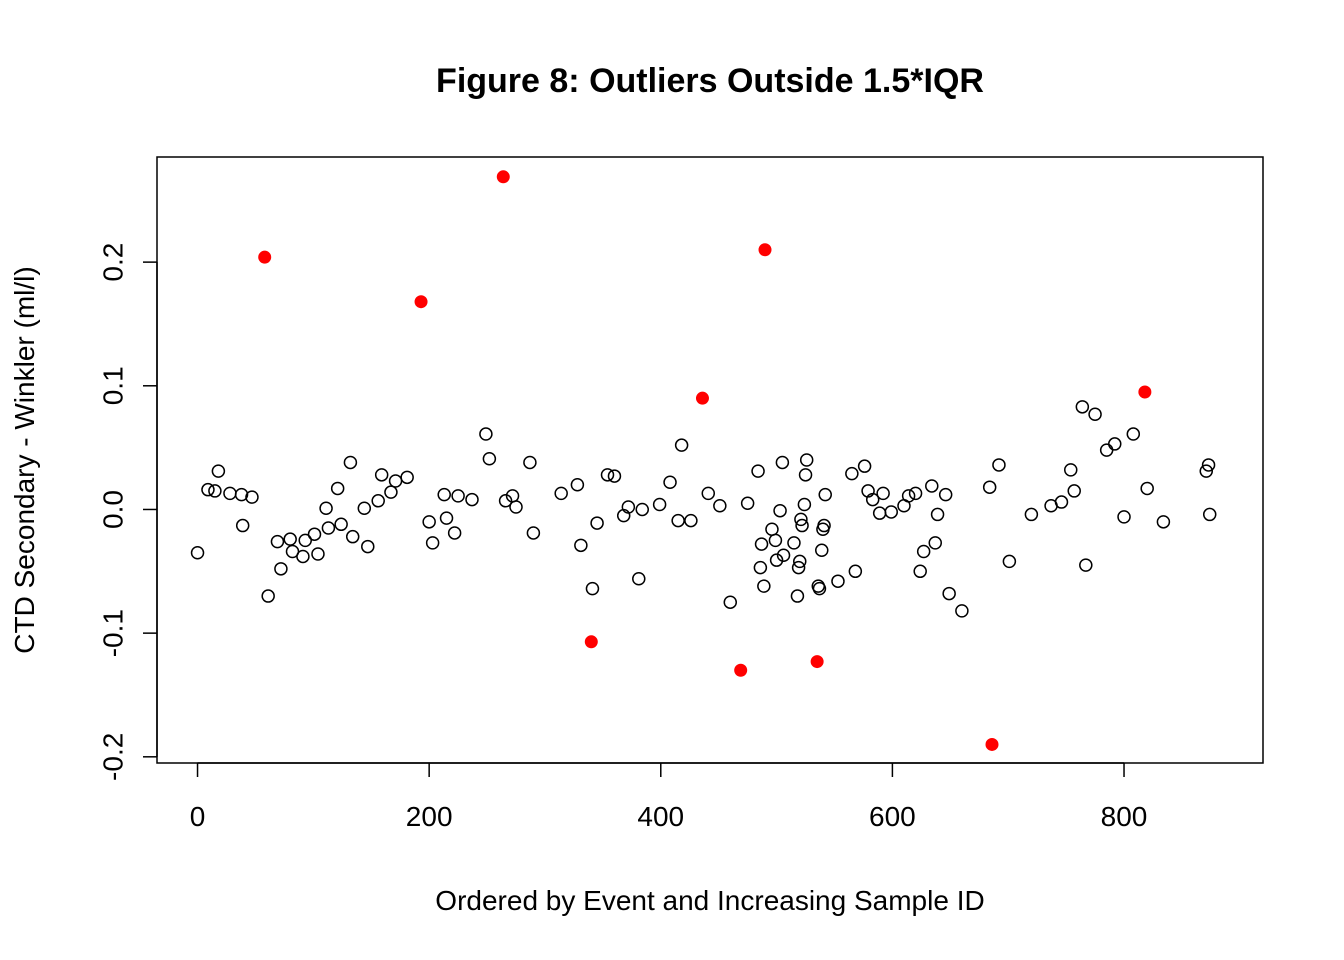  Describe the element at coordinates (710, 81) in the screenshot. I see `chart-title: Figure 8: Outliers Outside 1.5*IQR` at that location.